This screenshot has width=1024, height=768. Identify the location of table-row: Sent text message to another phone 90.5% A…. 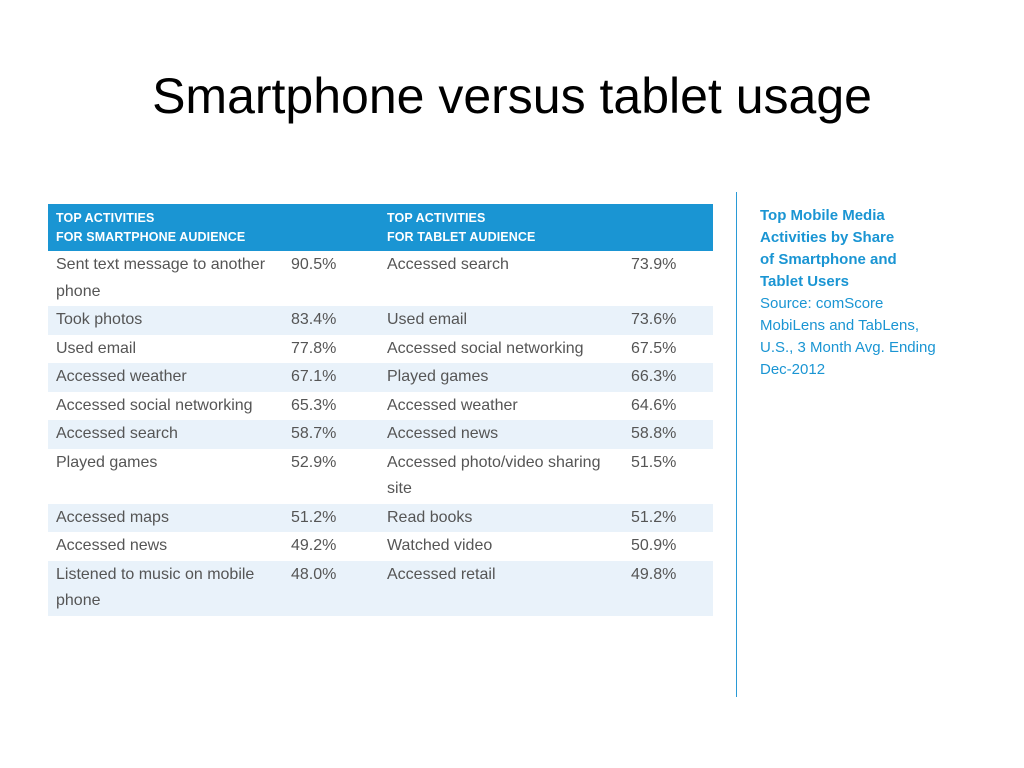
(380, 278).